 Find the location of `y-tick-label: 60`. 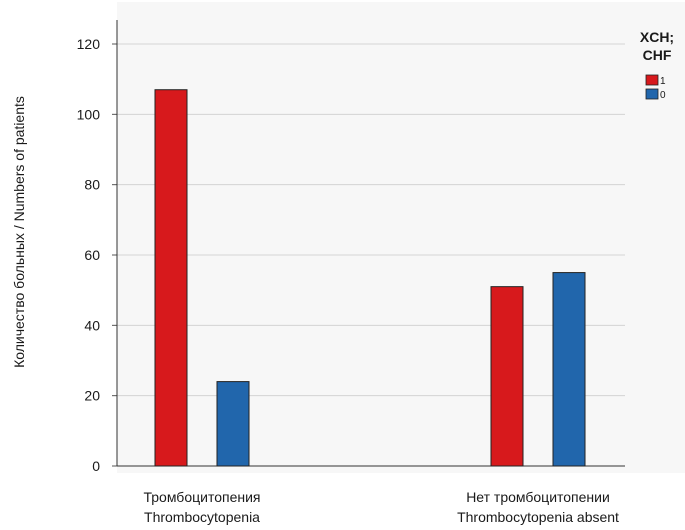

y-tick-label: 60 is located at coordinates (92, 255).